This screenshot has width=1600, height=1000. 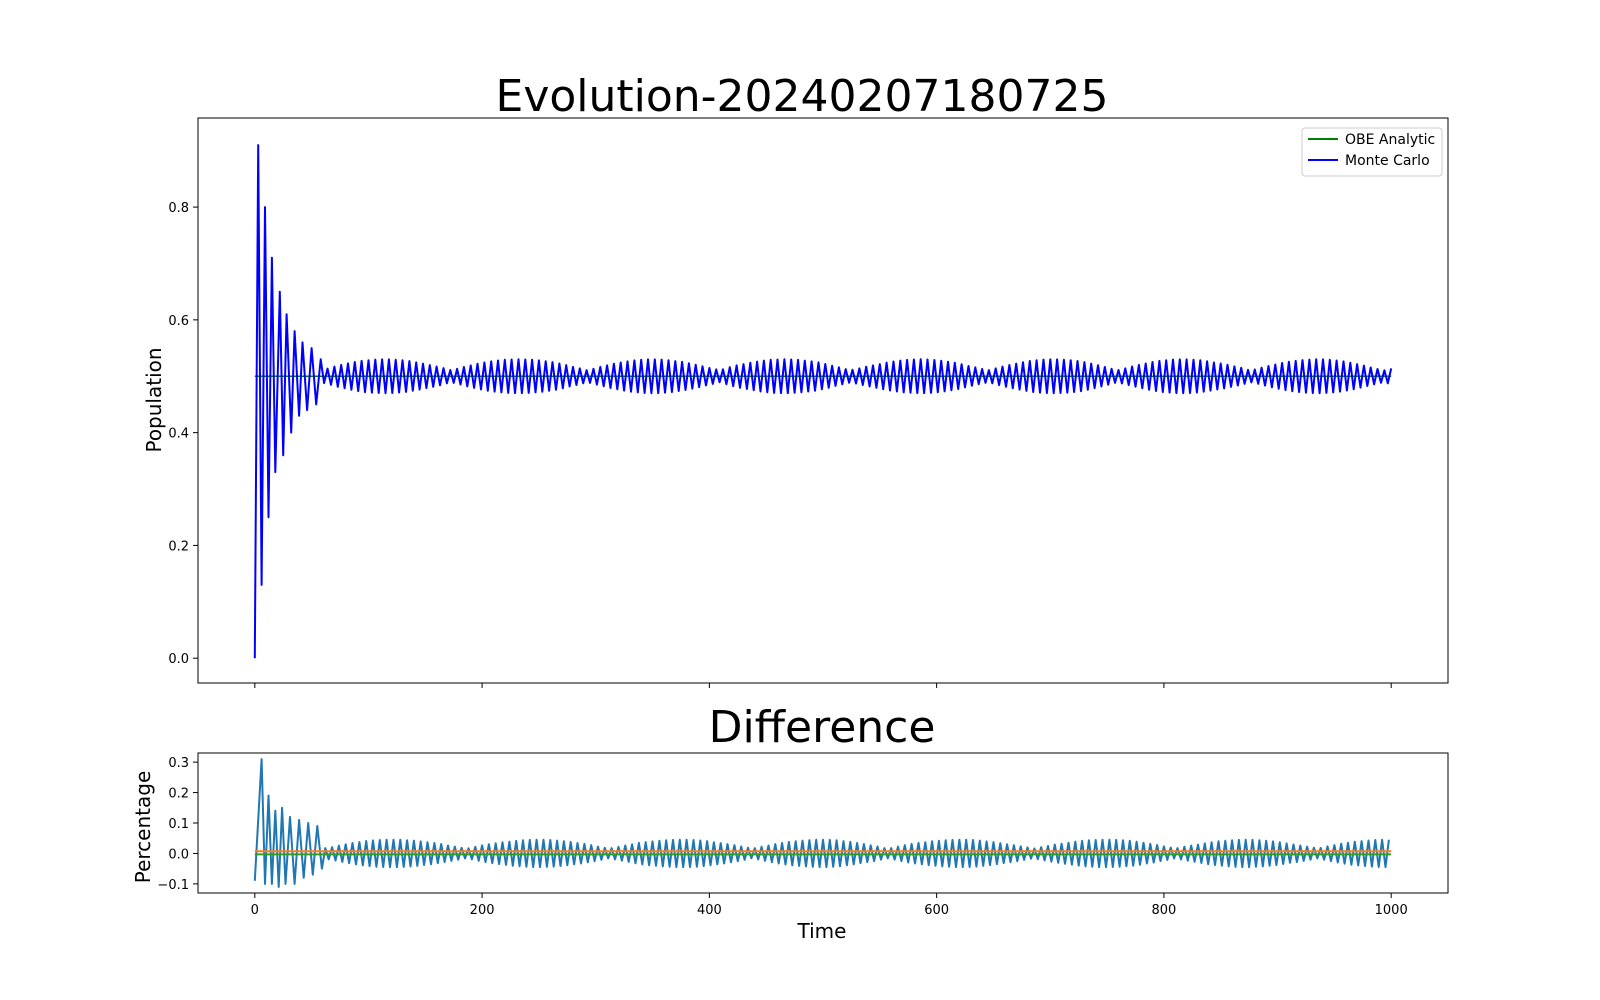 What do you see at coordinates (178, 794) in the screenshot?
I see `difference-y-tick-label: 0.2` at bounding box center [178, 794].